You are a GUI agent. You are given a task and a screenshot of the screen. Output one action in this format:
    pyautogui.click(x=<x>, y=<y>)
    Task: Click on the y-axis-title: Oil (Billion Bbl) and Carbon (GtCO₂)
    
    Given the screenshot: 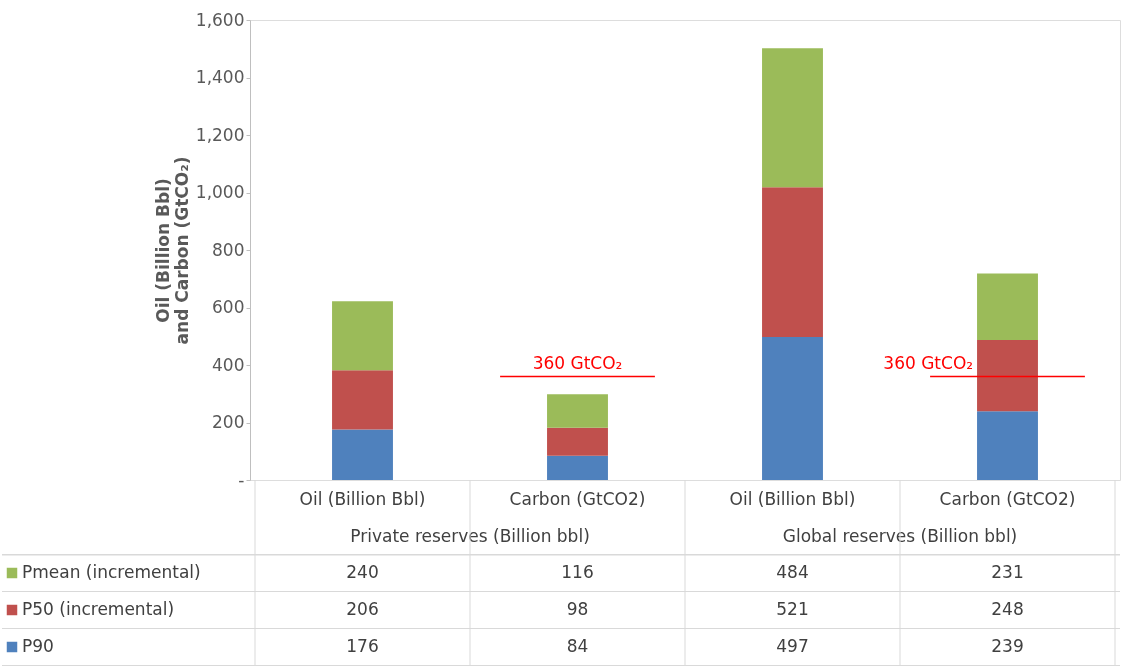 What is the action you would take?
    pyautogui.click(x=172, y=250)
    